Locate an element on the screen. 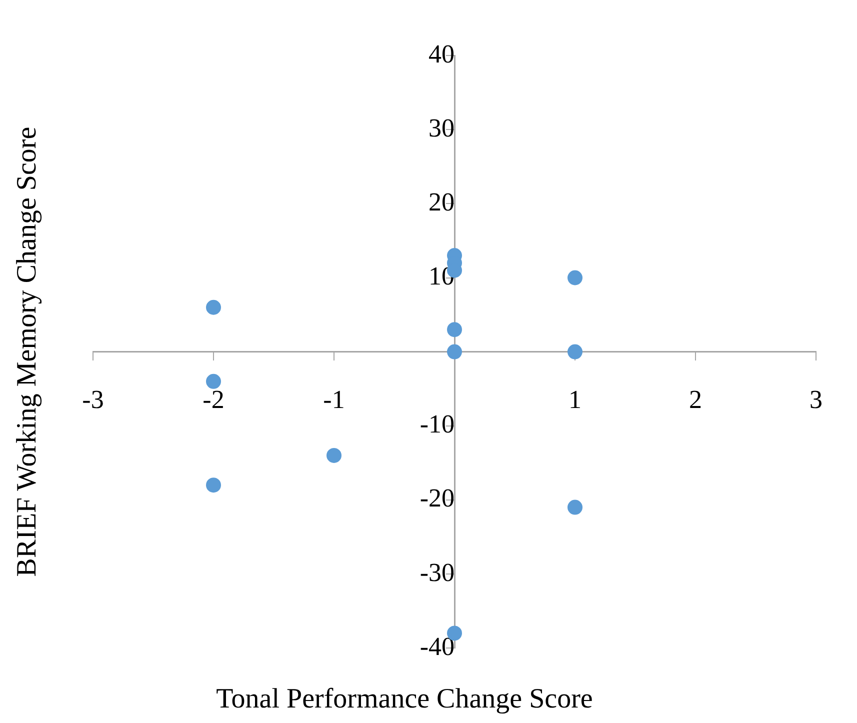 Image resolution: width=857 pixels, height=723 pixels. y-tick-label: 30 is located at coordinates (441, 127).